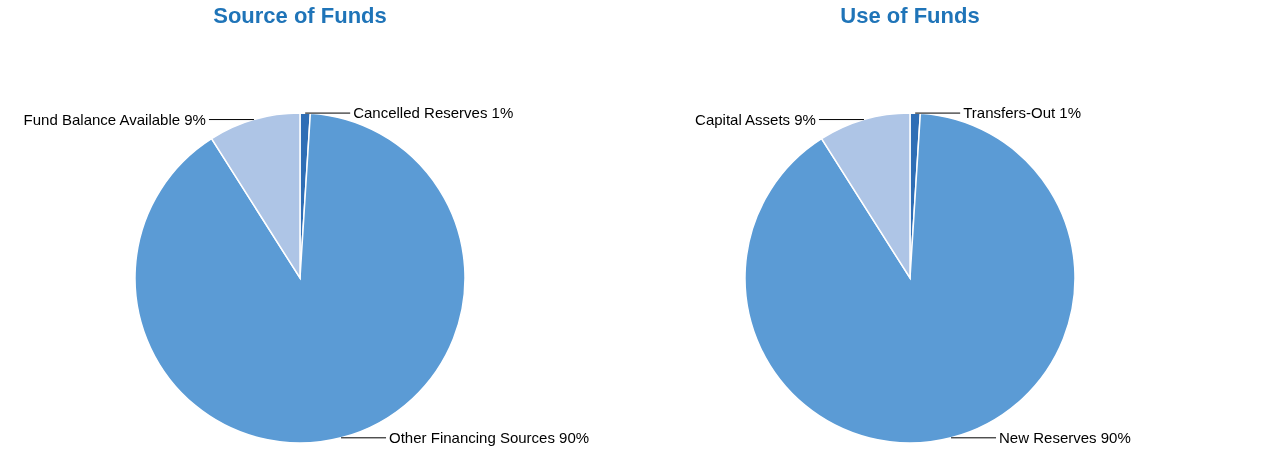 The width and height of the screenshot is (1274, 475). What do you see at coordinates (1022, 113) in the screenshot?
I see `slice-label: Transfers-Out 1%` at bounding box center [1022, 113].